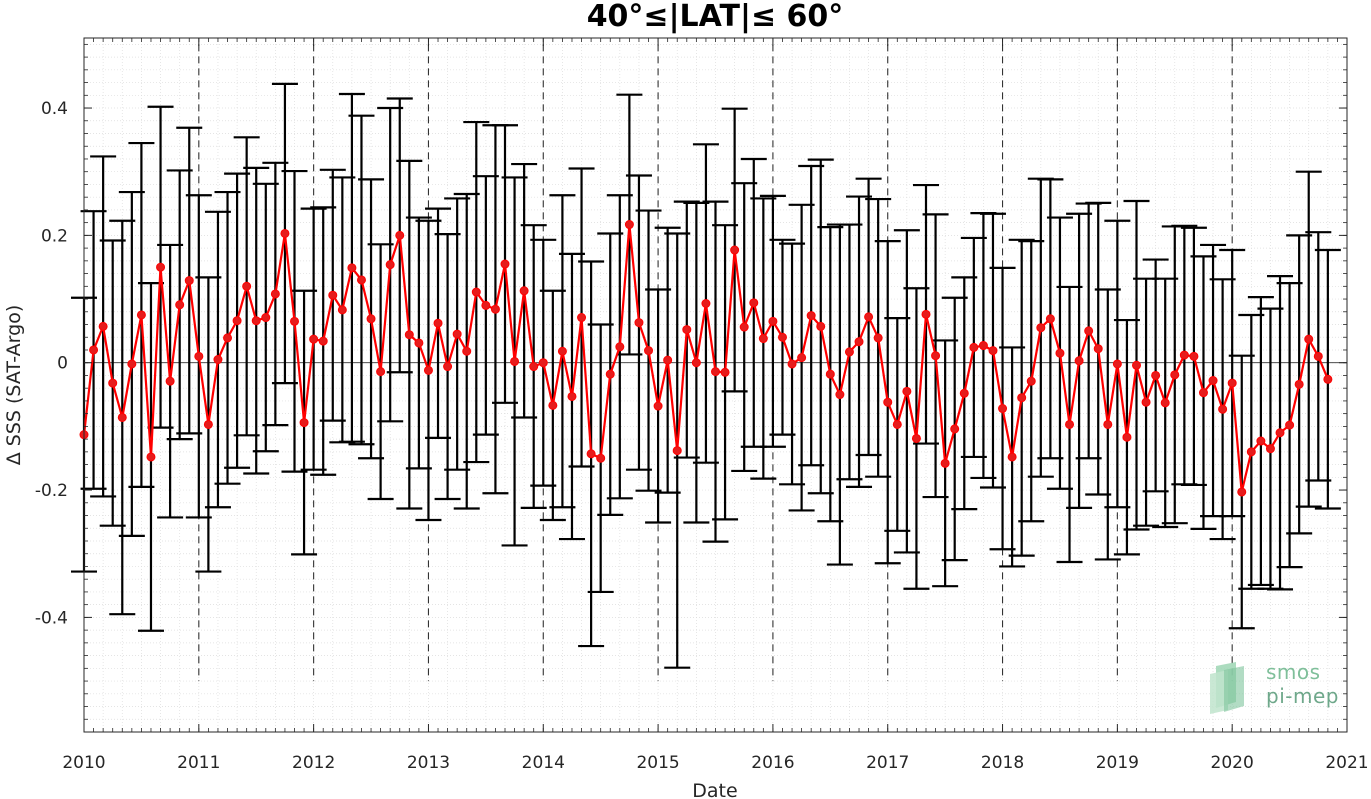  What do you see at coordinates (772, 763) in the screenshot?
I see `x-tick-label: 2016` at bounding box center [772, 763].